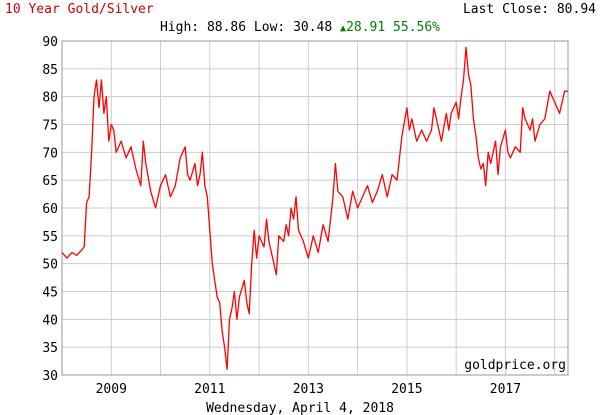 Image resolution: width=600 pixels, height=415 pixels. What do you see at coordinates (576, 9) in the screenshot?
I see `last-close-value: 80.94` at bounding box center [576, 9].